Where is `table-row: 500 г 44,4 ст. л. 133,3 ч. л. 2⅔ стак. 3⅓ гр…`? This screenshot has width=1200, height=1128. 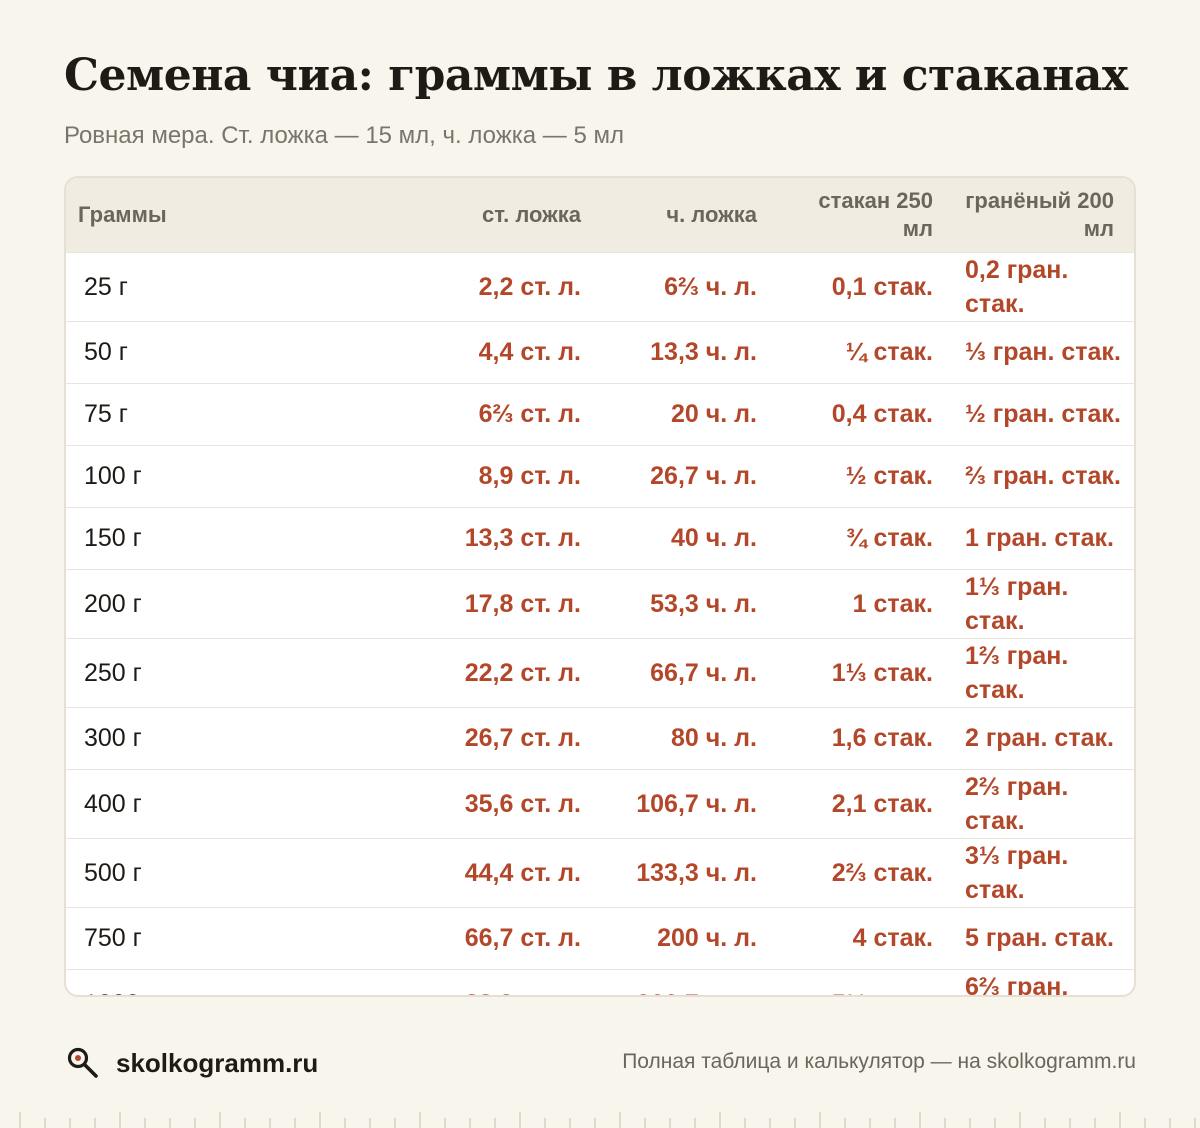 table-row: 500 г 44,4 ст. л. 133,3 ч. л. 2⅔ стак. 3⅓ гр… is located at coordinates (600, 872).